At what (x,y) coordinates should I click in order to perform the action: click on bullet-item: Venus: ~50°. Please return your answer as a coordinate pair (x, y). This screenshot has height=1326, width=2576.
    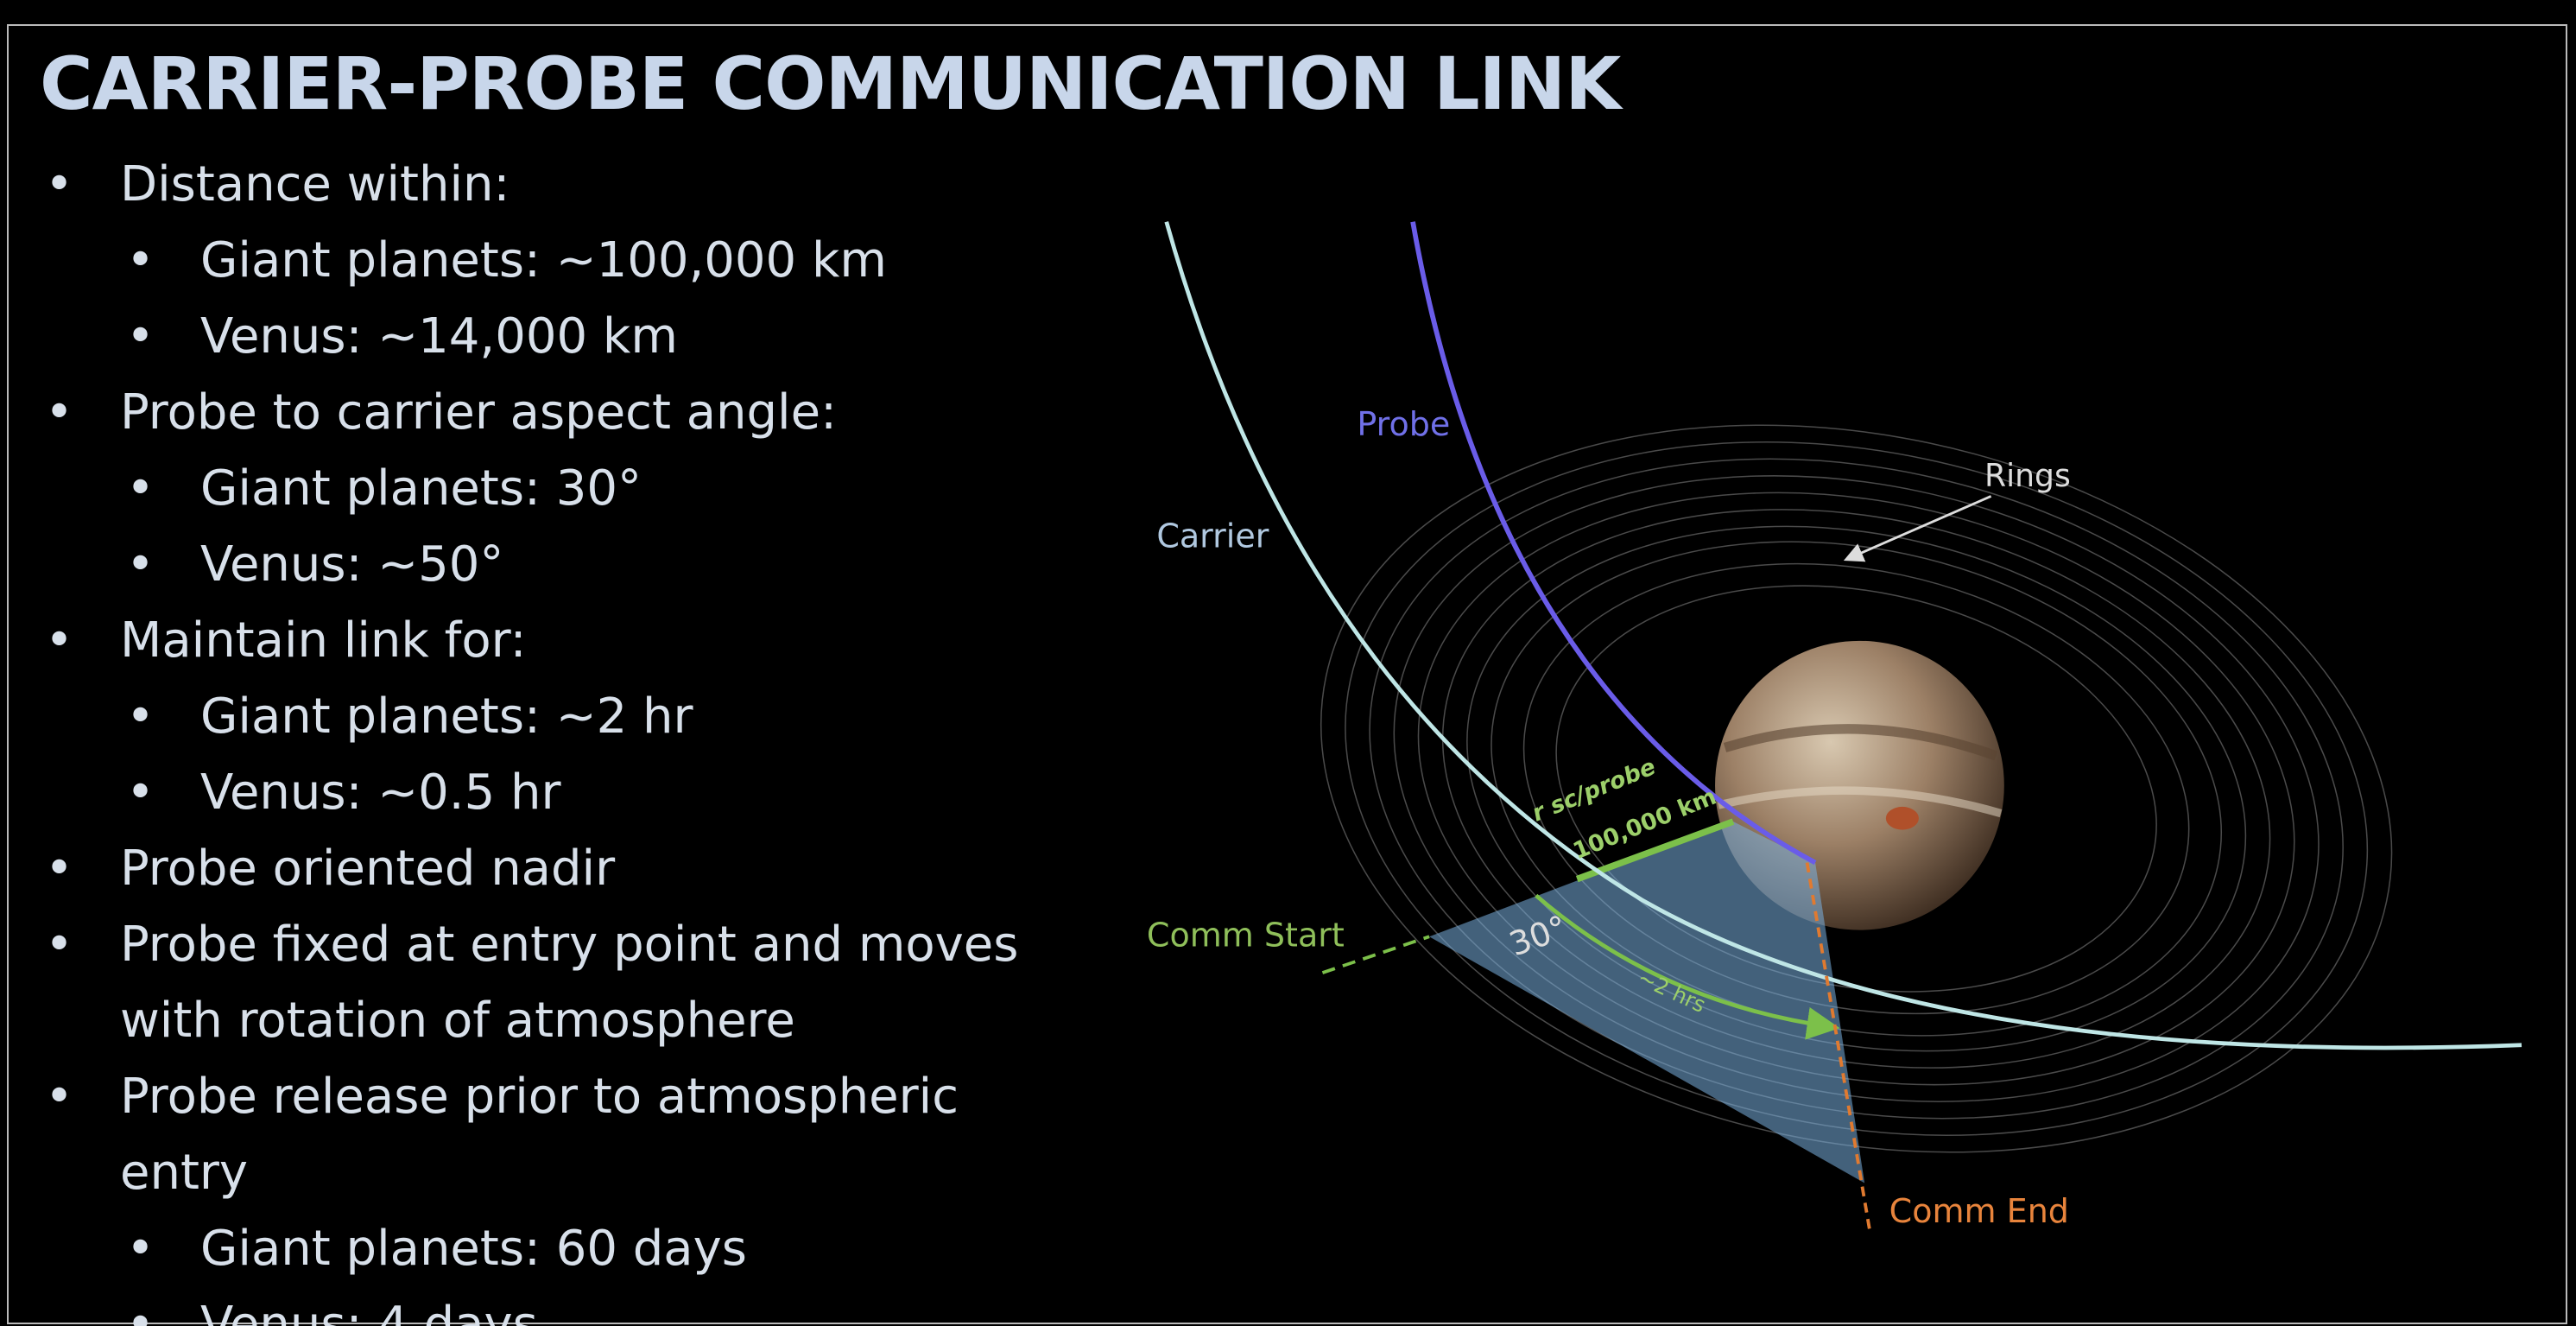
    Looking at the image, I should click on (561, 565).